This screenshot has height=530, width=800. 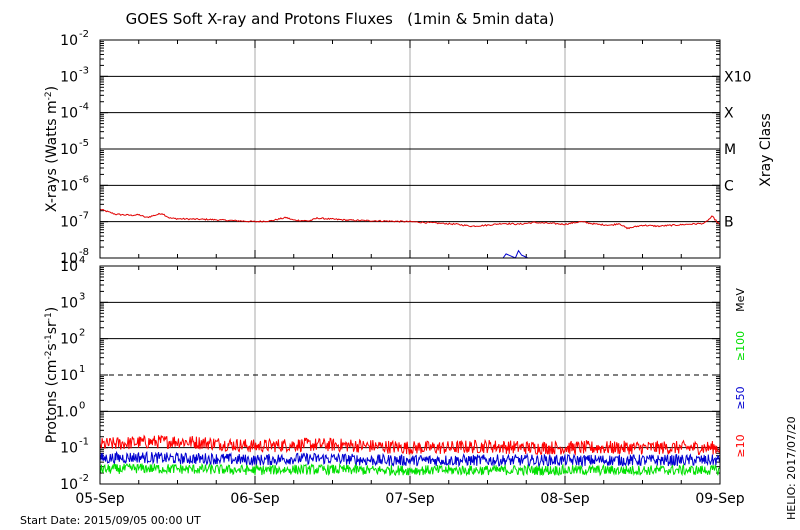 I want to click on y-tick-exponent: 4, so click(x=82, y=260).